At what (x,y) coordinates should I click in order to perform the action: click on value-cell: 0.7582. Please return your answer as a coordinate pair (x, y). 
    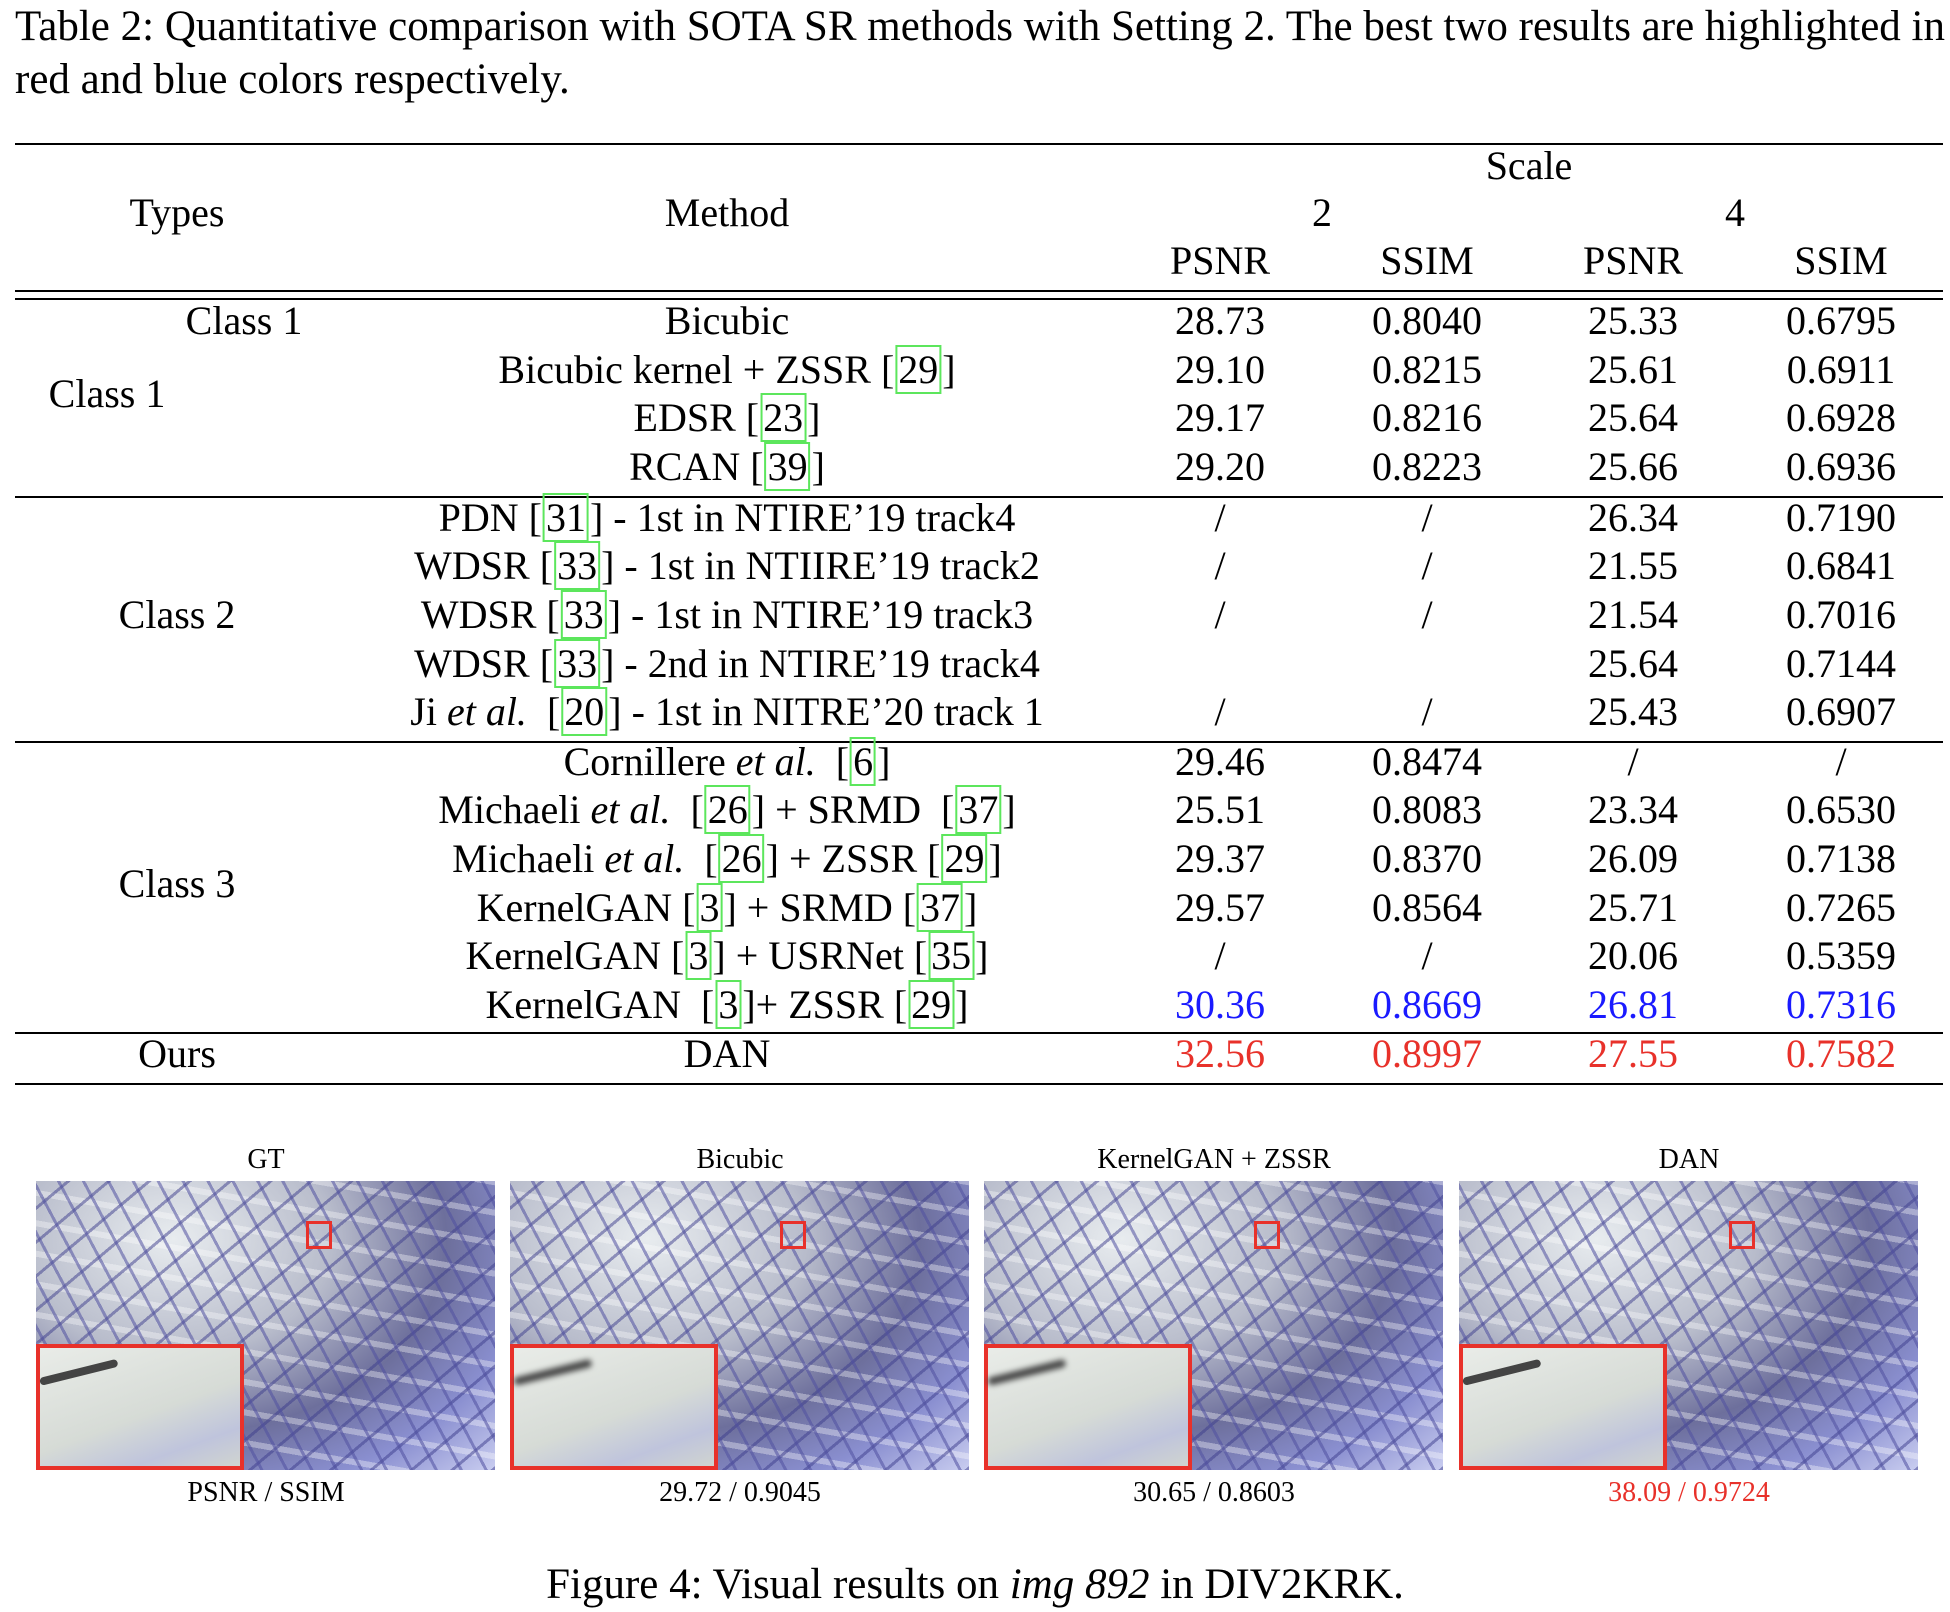
    Looking at the image, I should click on (1841, 1053).